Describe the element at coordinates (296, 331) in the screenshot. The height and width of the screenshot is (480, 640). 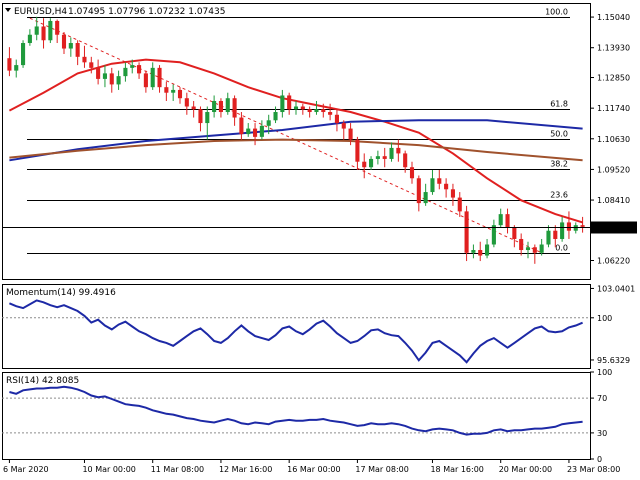
I see `momentum-line` at that location.